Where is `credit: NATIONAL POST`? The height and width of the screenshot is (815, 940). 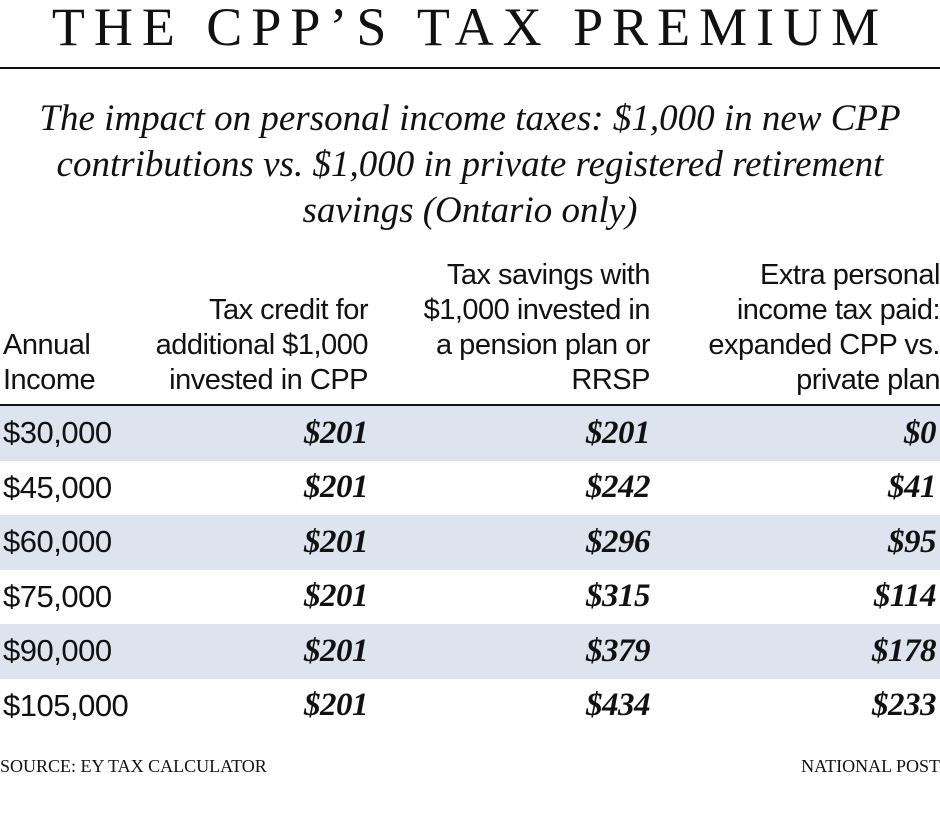 credit: NATIONAL POST is located at coordinates (870, 766).